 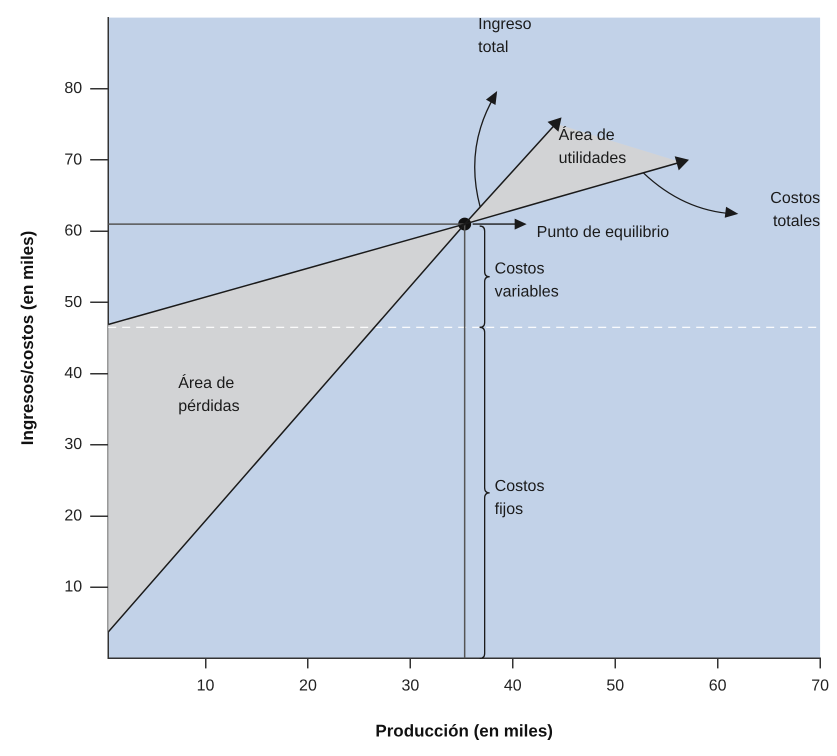 I want to click on annotation: Costos variables, so click(x=526, y=280).